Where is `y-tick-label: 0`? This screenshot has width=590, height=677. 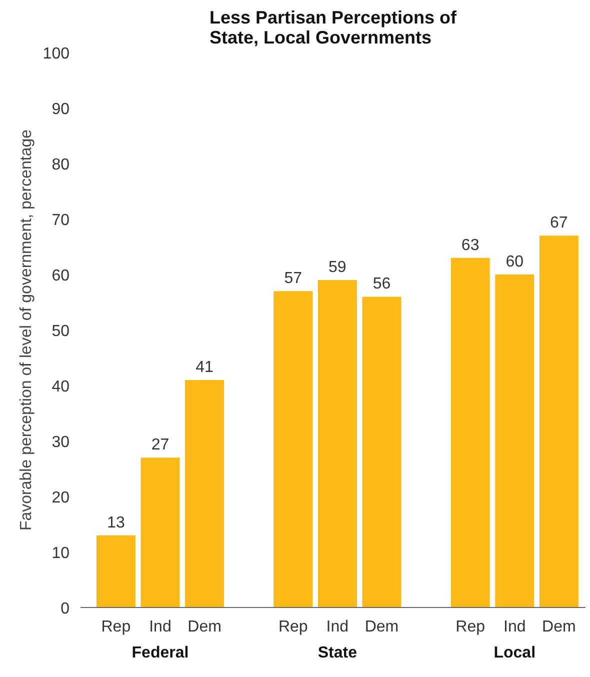
y-tick-label: 0 is located at coordinates (65, 609).